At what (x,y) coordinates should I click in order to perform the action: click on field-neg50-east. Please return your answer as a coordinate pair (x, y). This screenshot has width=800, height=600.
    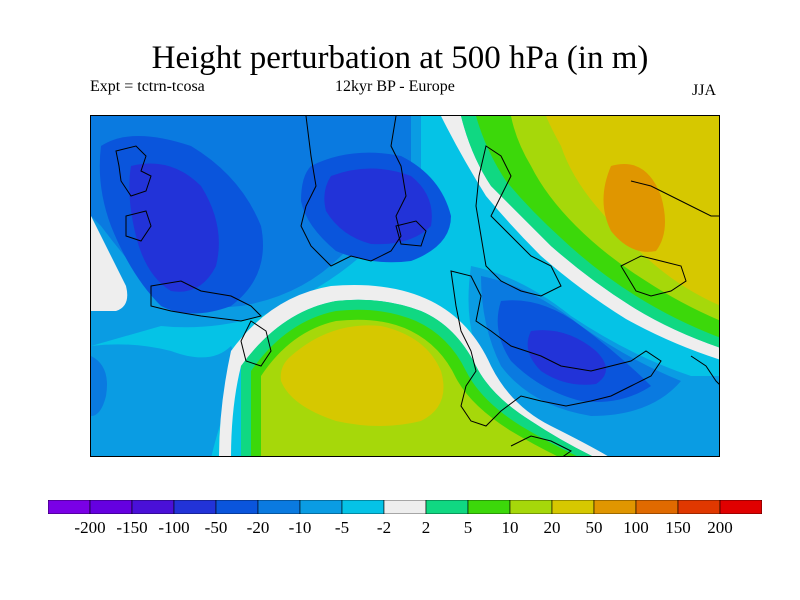
    Looking at the image, I should click on (566, 357).